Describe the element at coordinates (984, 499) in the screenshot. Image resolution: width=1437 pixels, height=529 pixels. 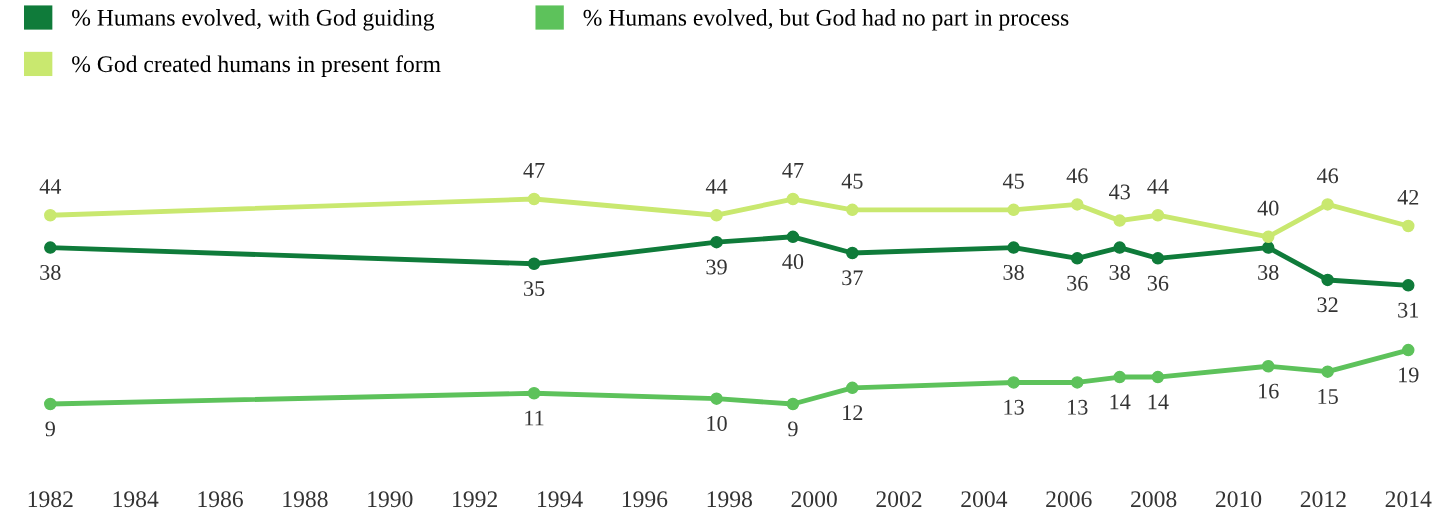
I see `x-tick-label: 2004` at that location.